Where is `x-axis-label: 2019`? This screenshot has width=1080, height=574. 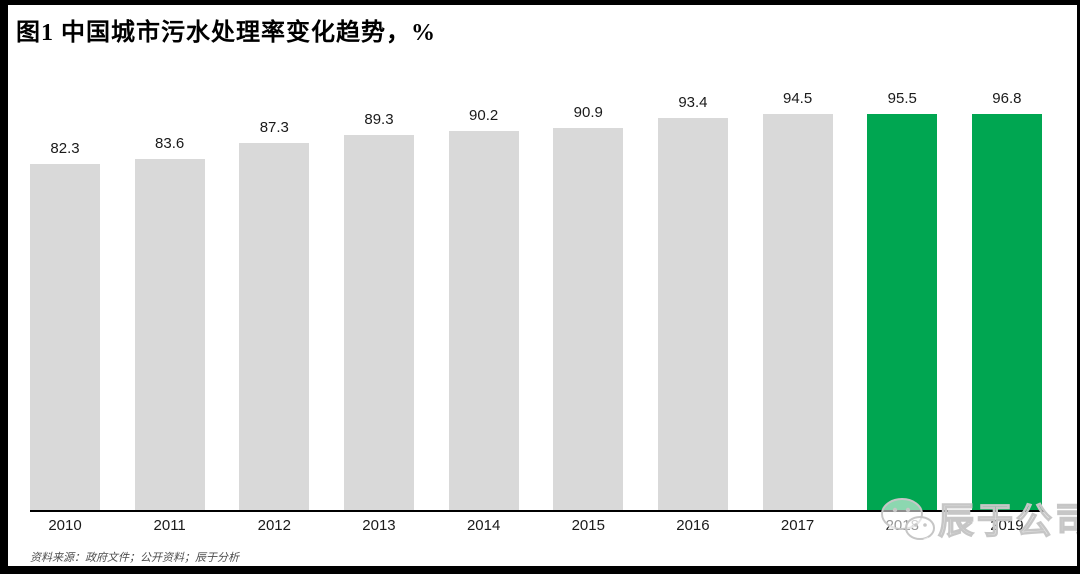 x-axis-label: 2019 is located at coordinates (1007, 525).